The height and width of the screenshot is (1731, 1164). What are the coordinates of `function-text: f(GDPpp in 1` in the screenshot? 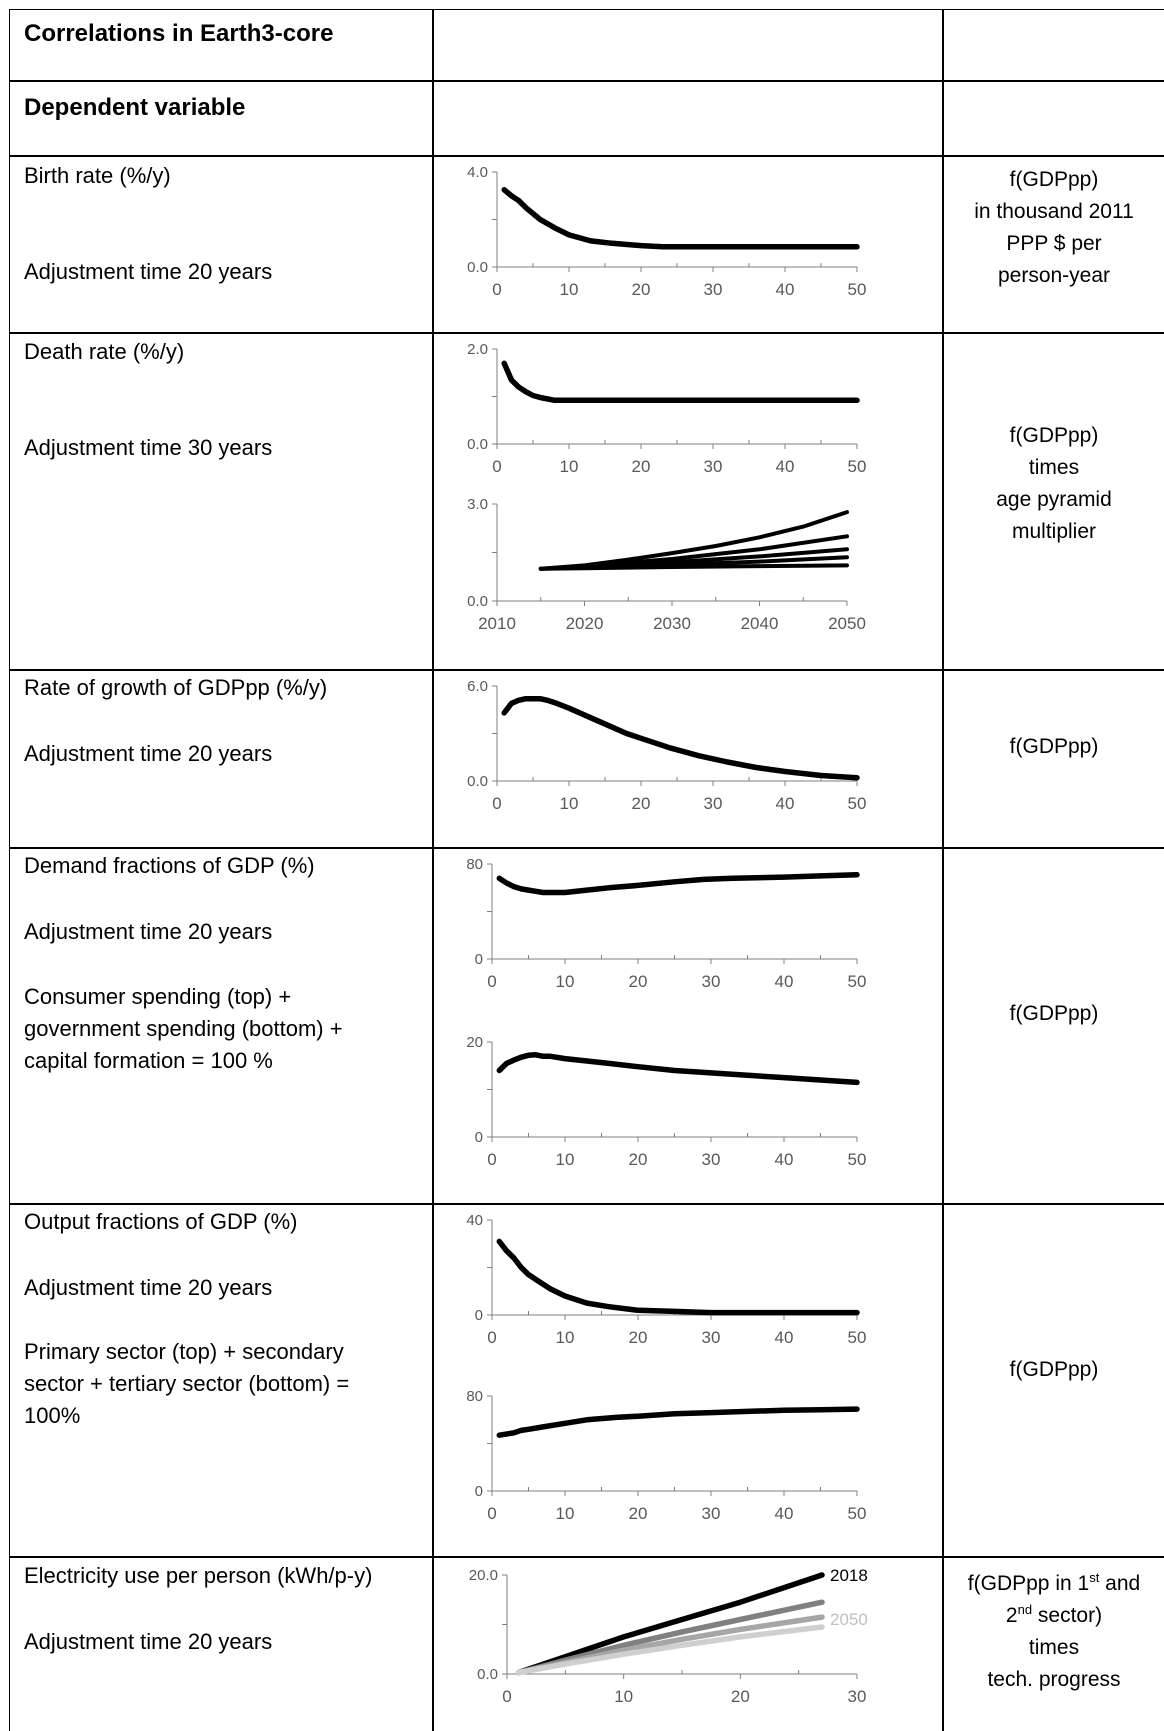 It's located at (1028, 1583).